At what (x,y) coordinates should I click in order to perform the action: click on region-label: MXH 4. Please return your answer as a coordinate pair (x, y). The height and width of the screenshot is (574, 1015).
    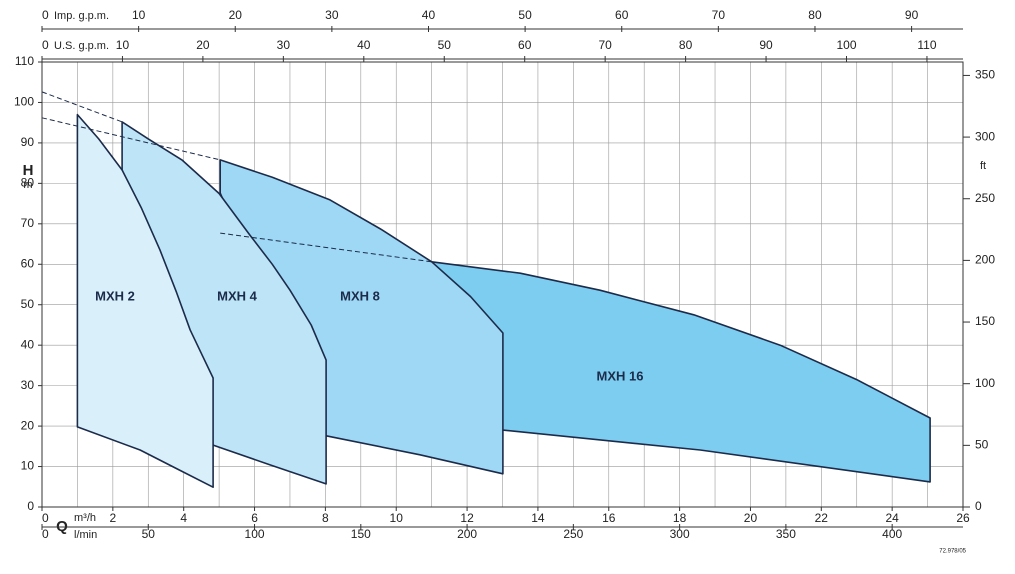
    Looking at the image, I should click on (237, 295).